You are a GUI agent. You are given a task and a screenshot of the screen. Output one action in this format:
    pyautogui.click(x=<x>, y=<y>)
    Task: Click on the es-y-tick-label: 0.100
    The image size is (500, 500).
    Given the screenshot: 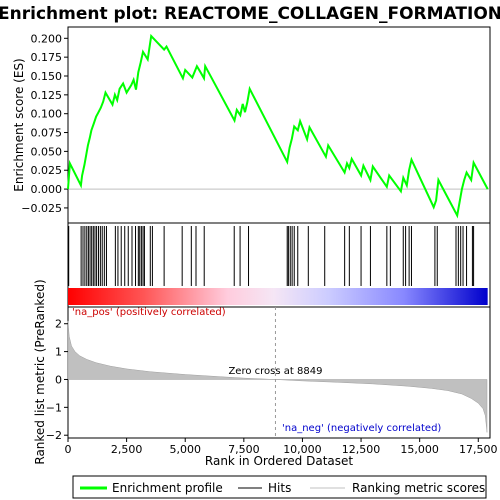 What is the action you would take?
    pyautogui.click(x=47, y=114)
    